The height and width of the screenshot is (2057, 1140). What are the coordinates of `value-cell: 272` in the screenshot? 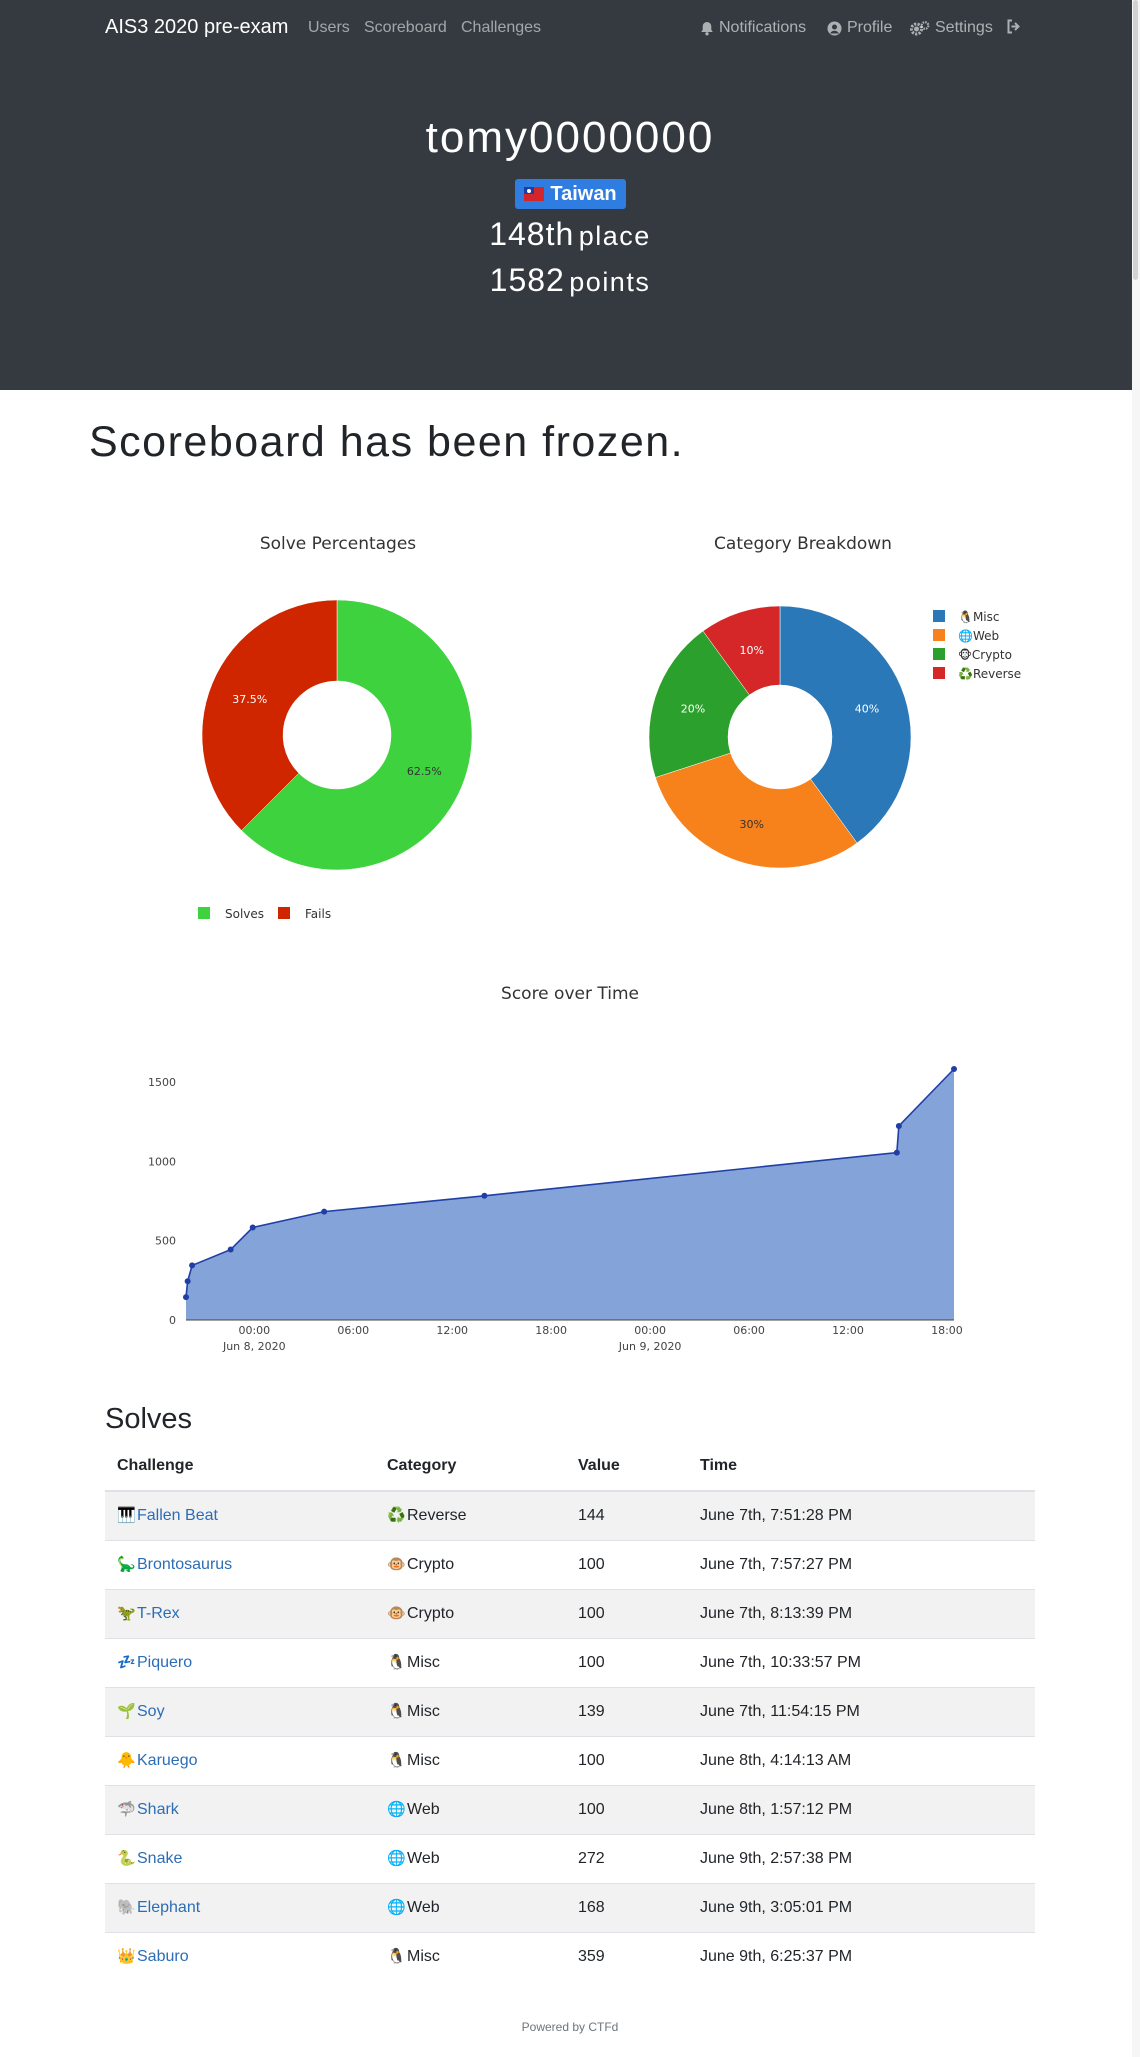 It's located at (627, 1858).